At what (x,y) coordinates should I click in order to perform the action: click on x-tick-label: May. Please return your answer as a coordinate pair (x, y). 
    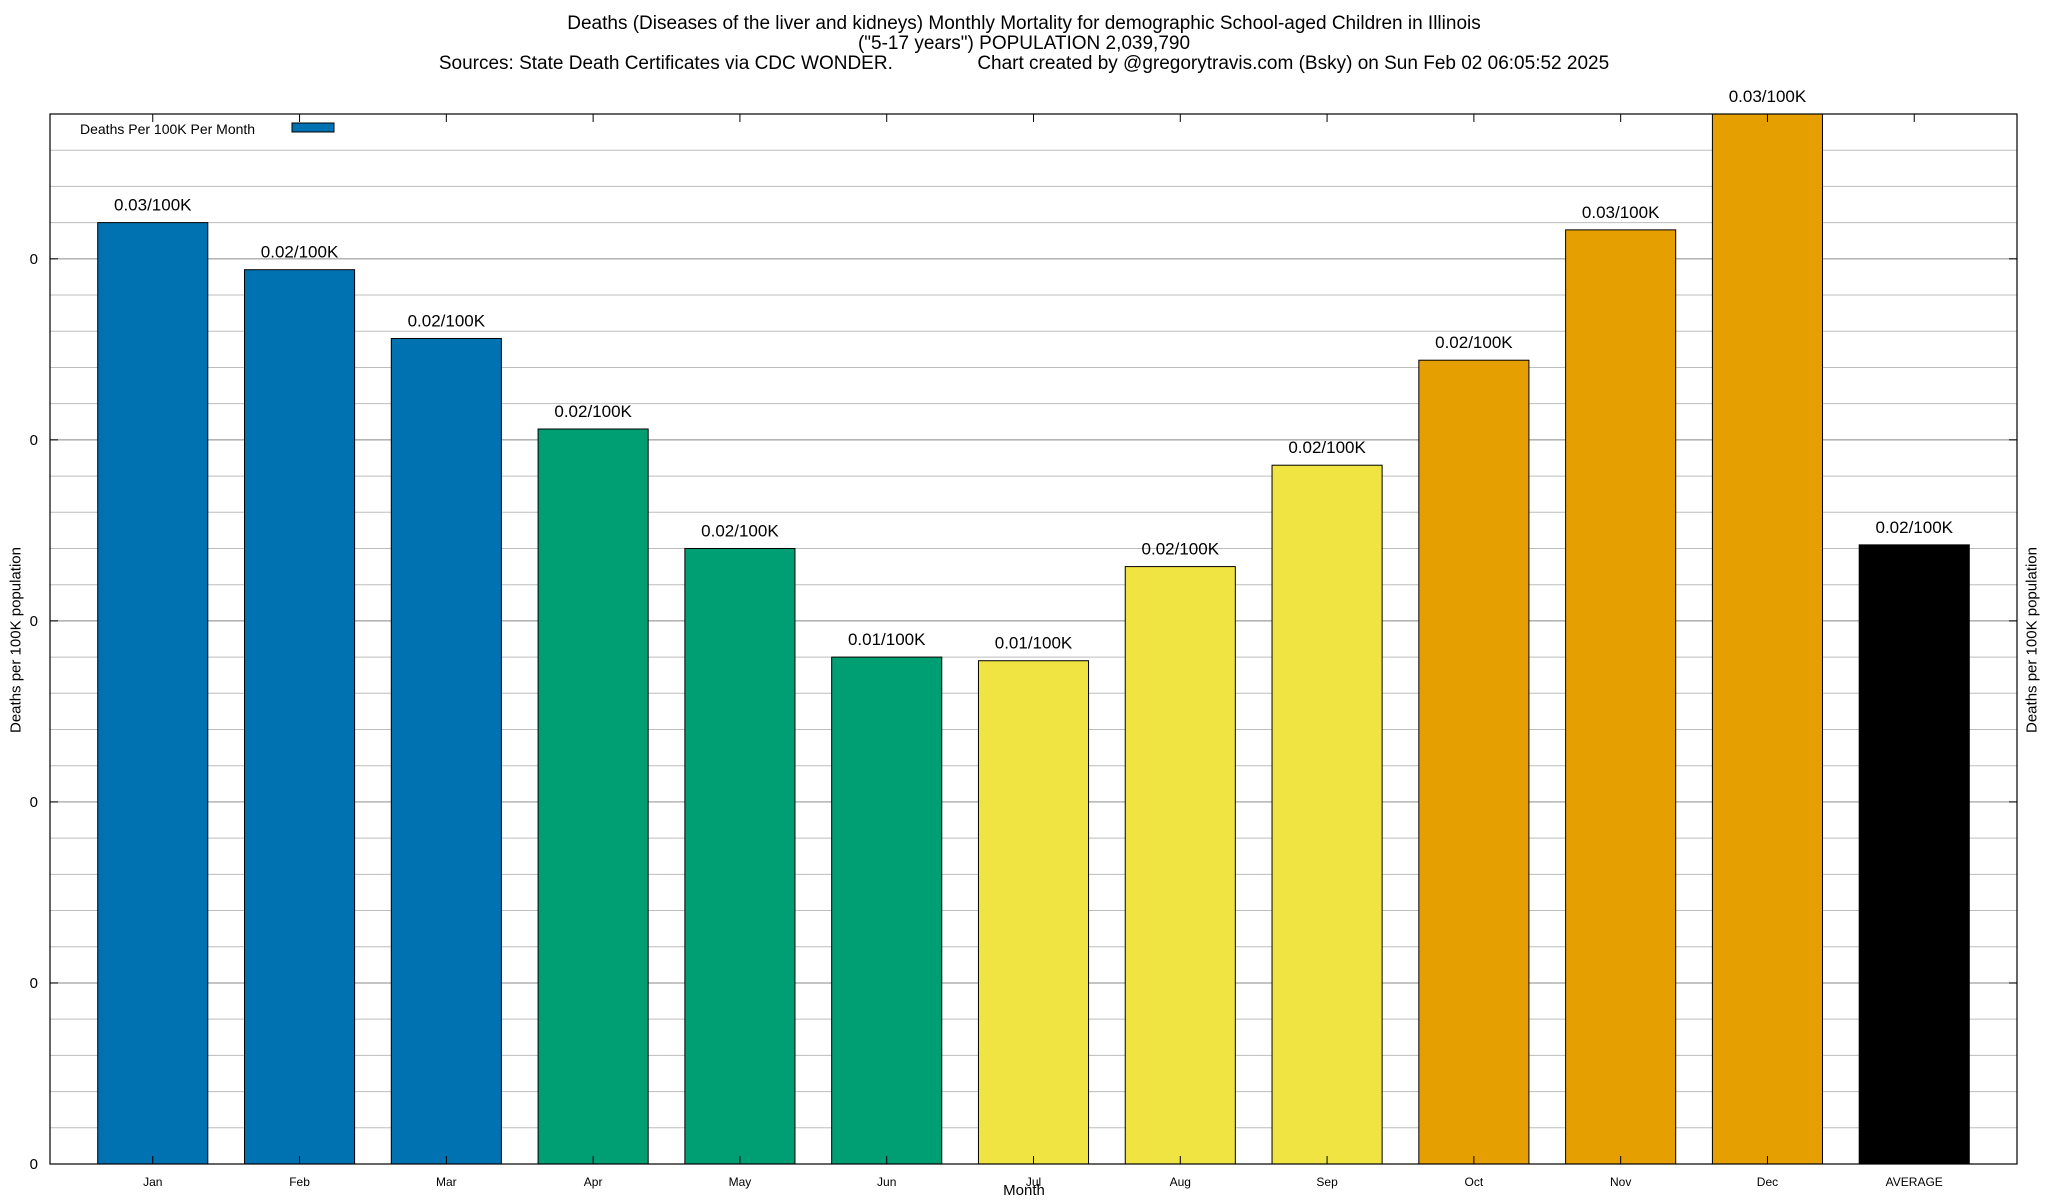
    Looking at the image, I should click on (740, 1182).